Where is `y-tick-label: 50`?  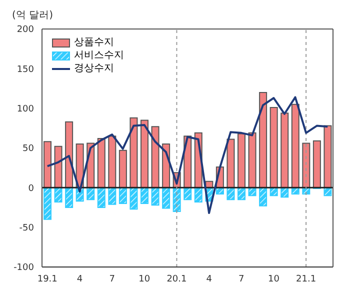
y-tick-label: 50 is located at coordinates (28, 149).